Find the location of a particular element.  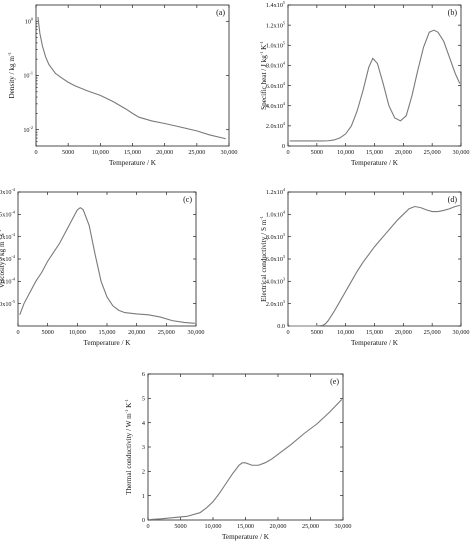

panel-label: (c) is located at coordinates (187, 199).